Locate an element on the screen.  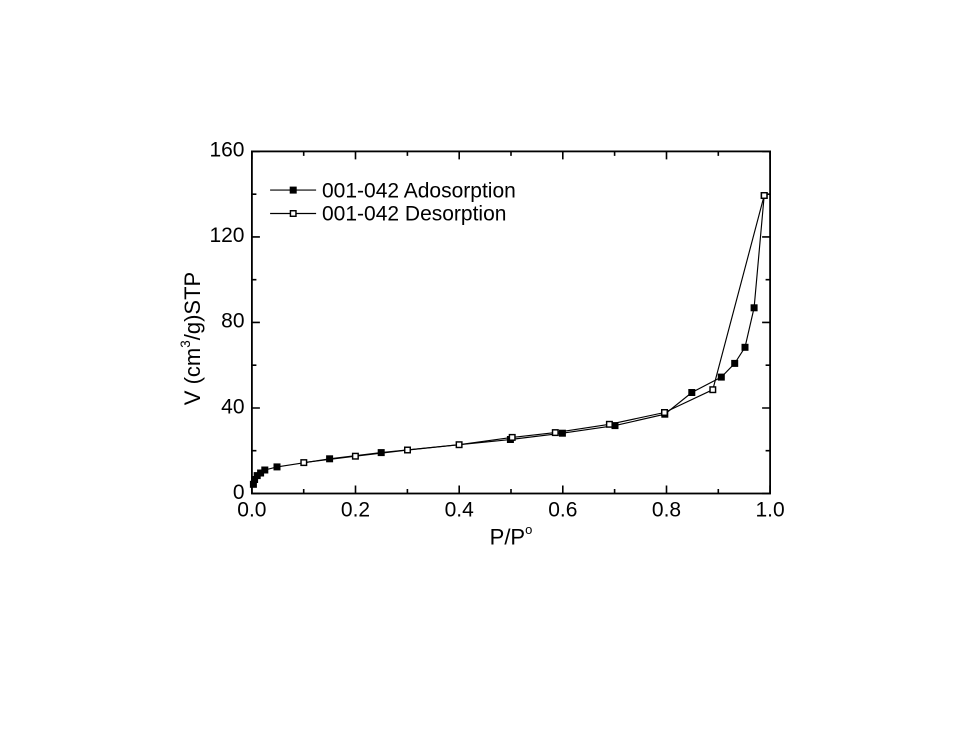
svg-text: 001-042 Adosorption is located at coordinates (419, 190).